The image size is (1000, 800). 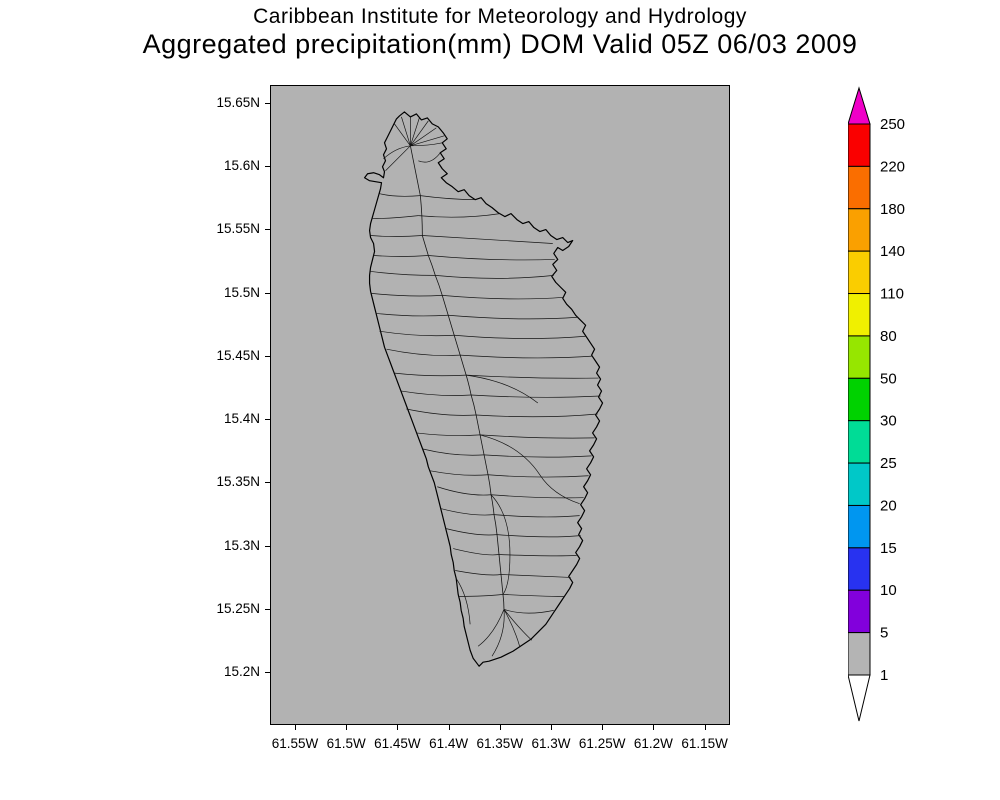 I want to click on y-axis-label: 15.4N, so click(x=241, y=419).